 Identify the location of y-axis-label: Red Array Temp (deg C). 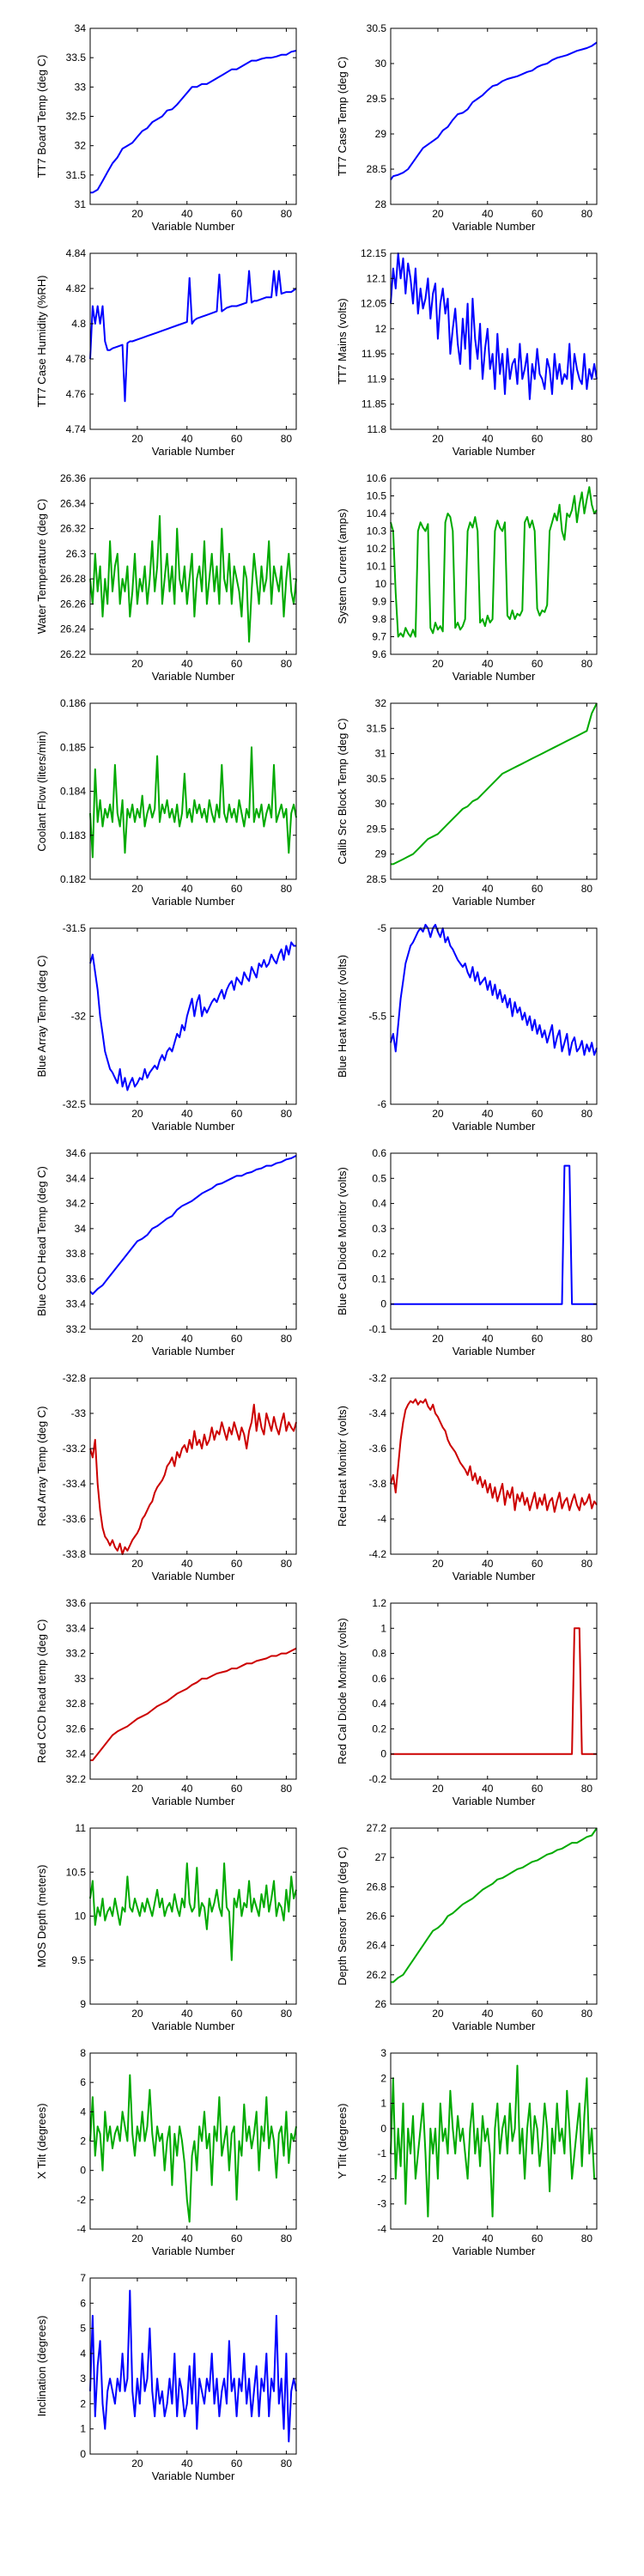
(41, 1466).